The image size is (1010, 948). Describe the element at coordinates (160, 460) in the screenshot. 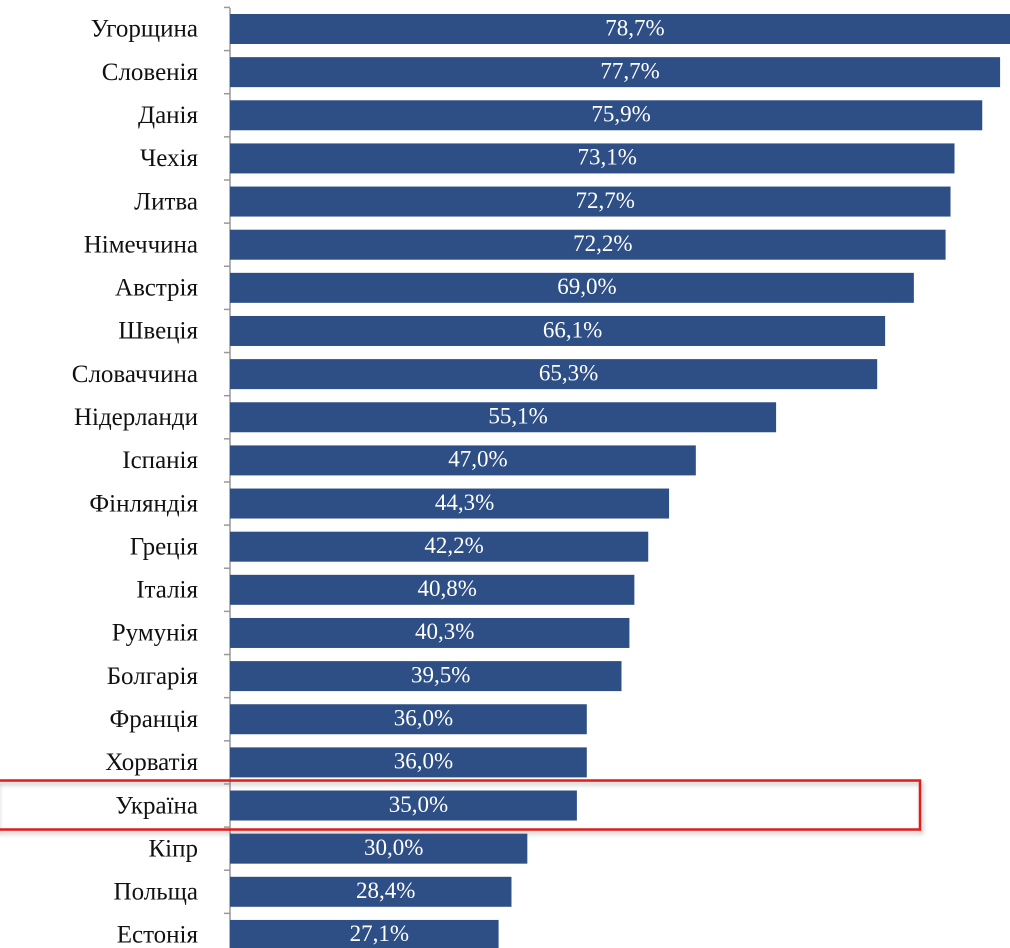

I see `y-tick-label: Іспанія` at that location.